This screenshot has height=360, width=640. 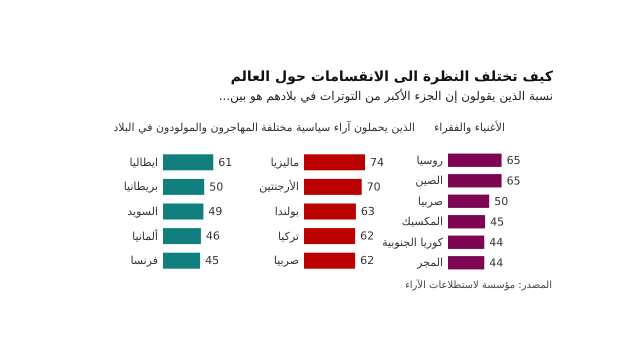 What do you see at coordinates (429, 160) in the screenshot?
I see `y-tick-label: روسيا` at bounding box center [429, 160].